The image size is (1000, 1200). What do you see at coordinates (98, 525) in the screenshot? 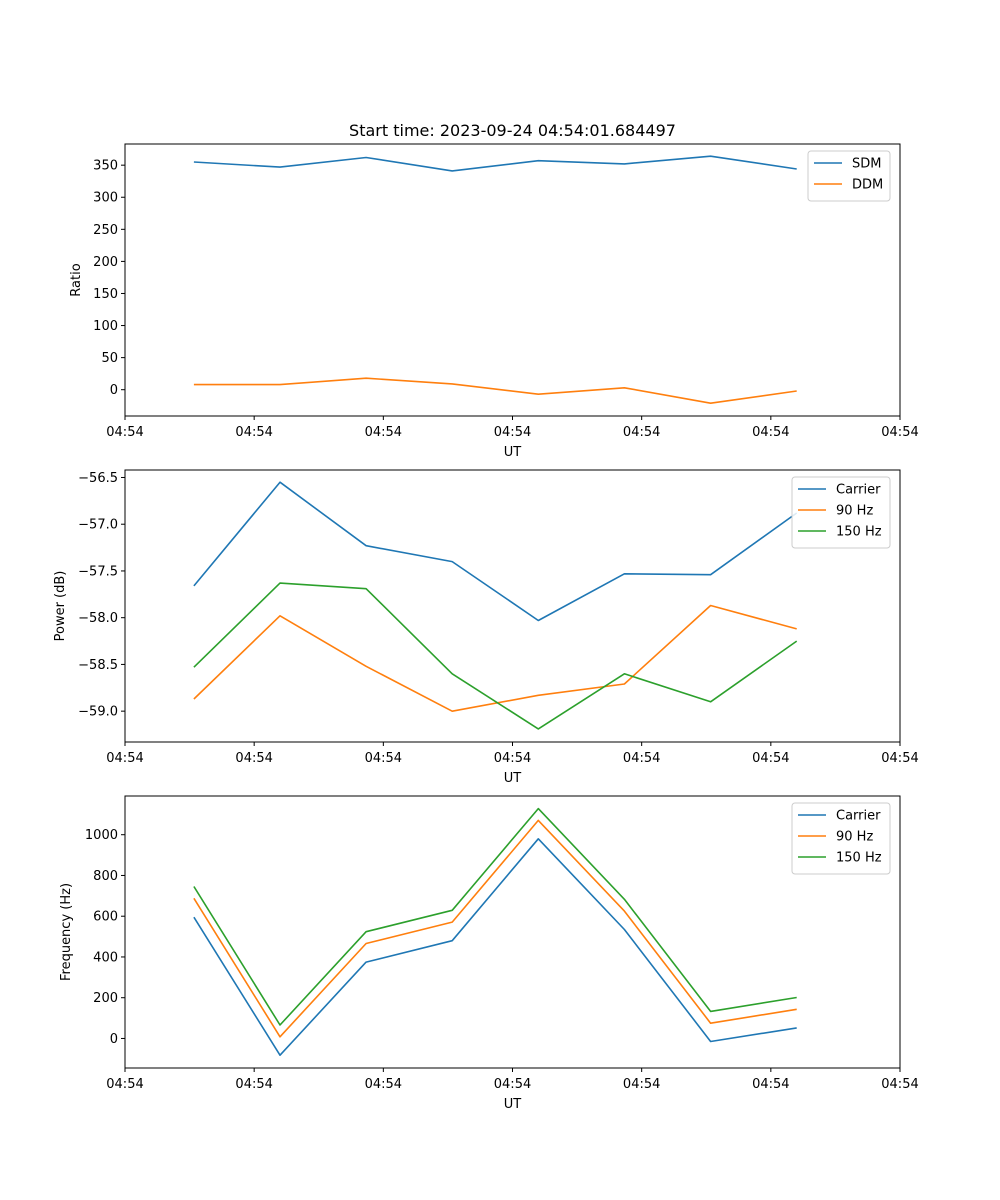
I see `y-tick-label: −57.0` at bounding box center [98, 525].